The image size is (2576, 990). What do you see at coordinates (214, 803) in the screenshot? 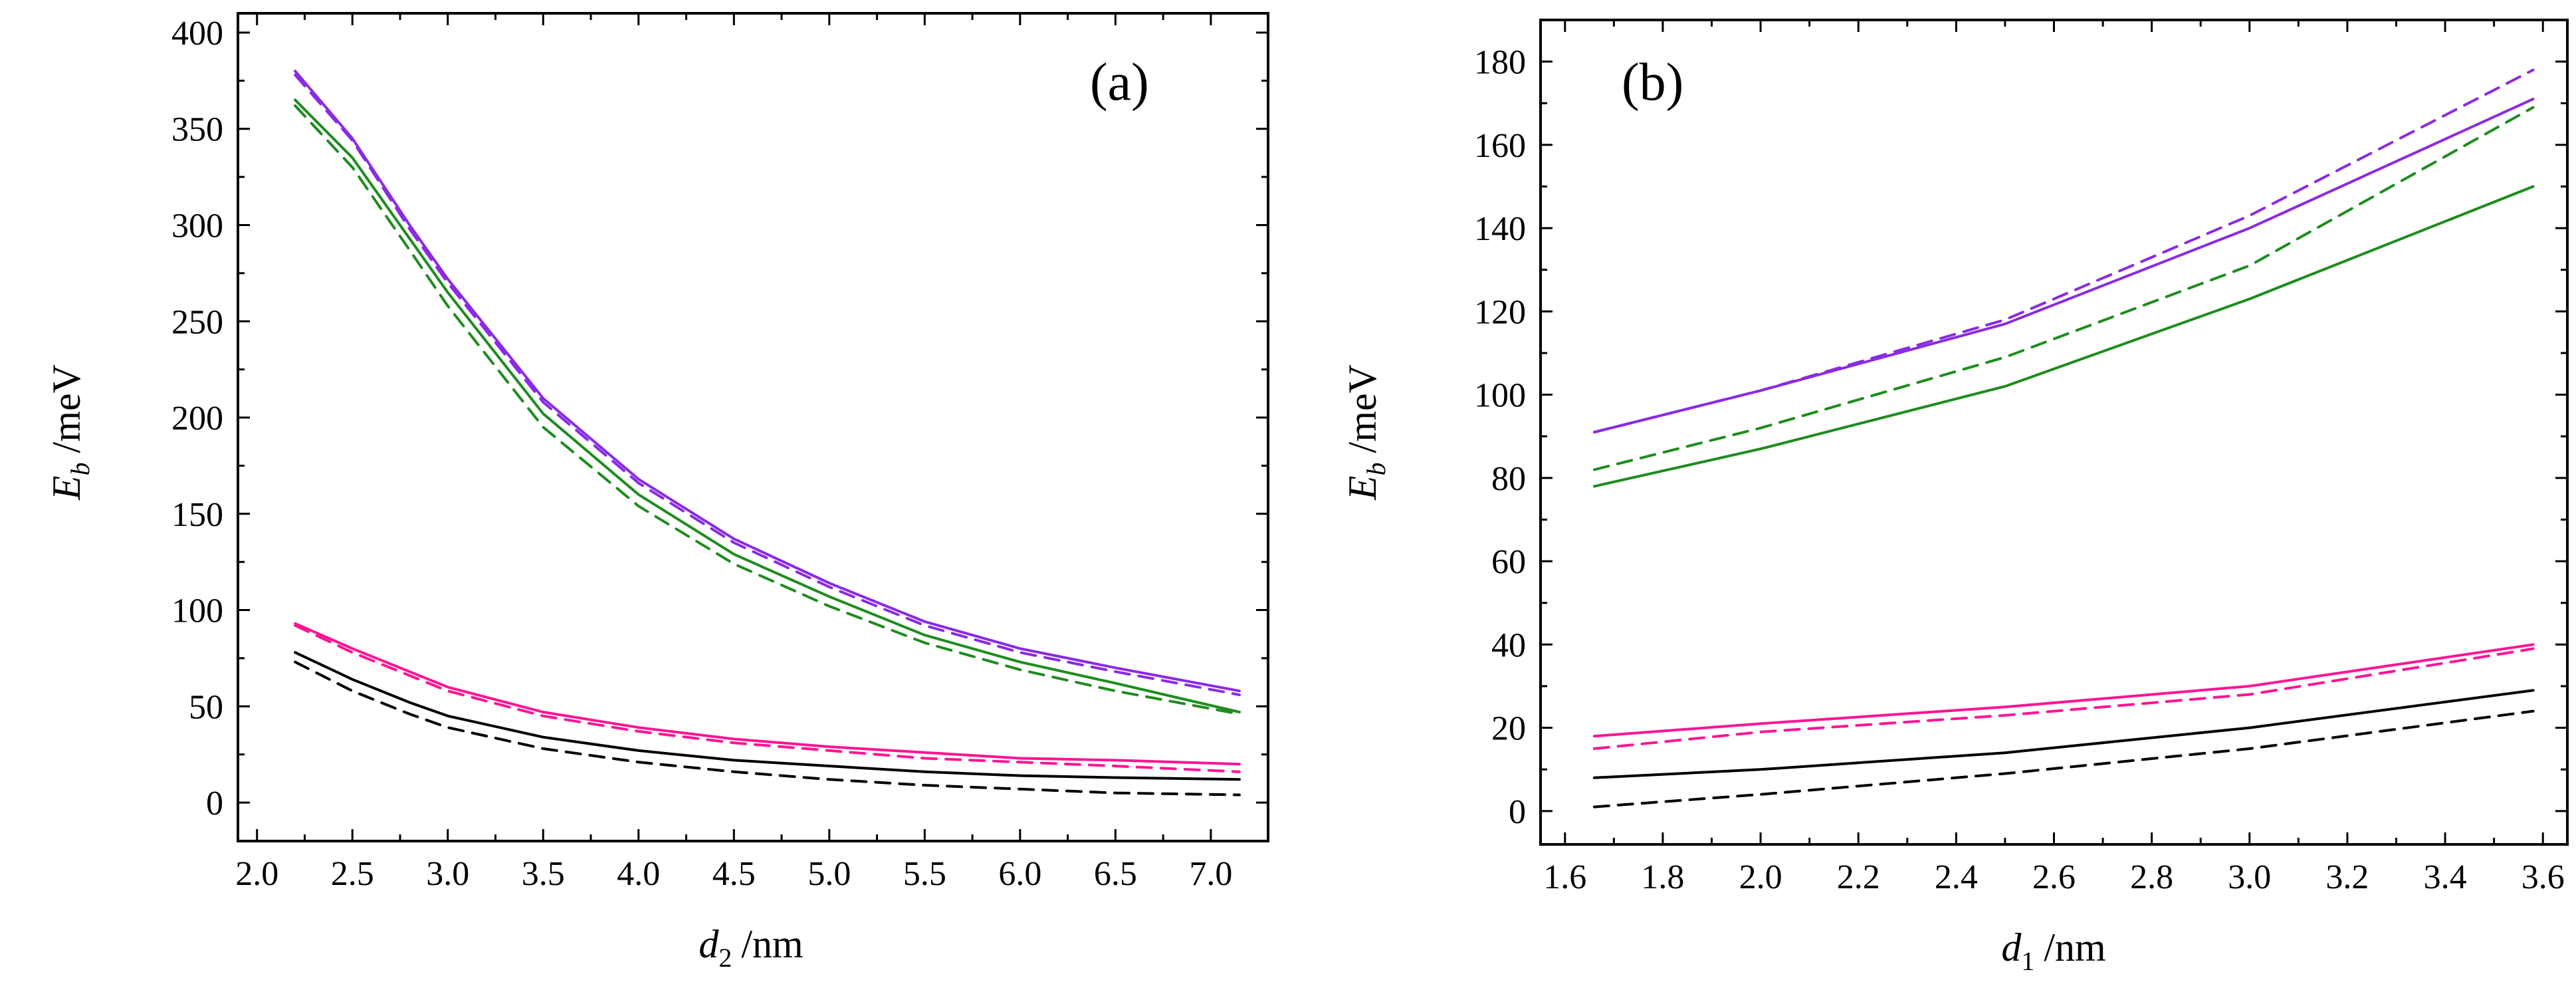
I see `ytick-label-a: 0` at bounding box center [214, 803].